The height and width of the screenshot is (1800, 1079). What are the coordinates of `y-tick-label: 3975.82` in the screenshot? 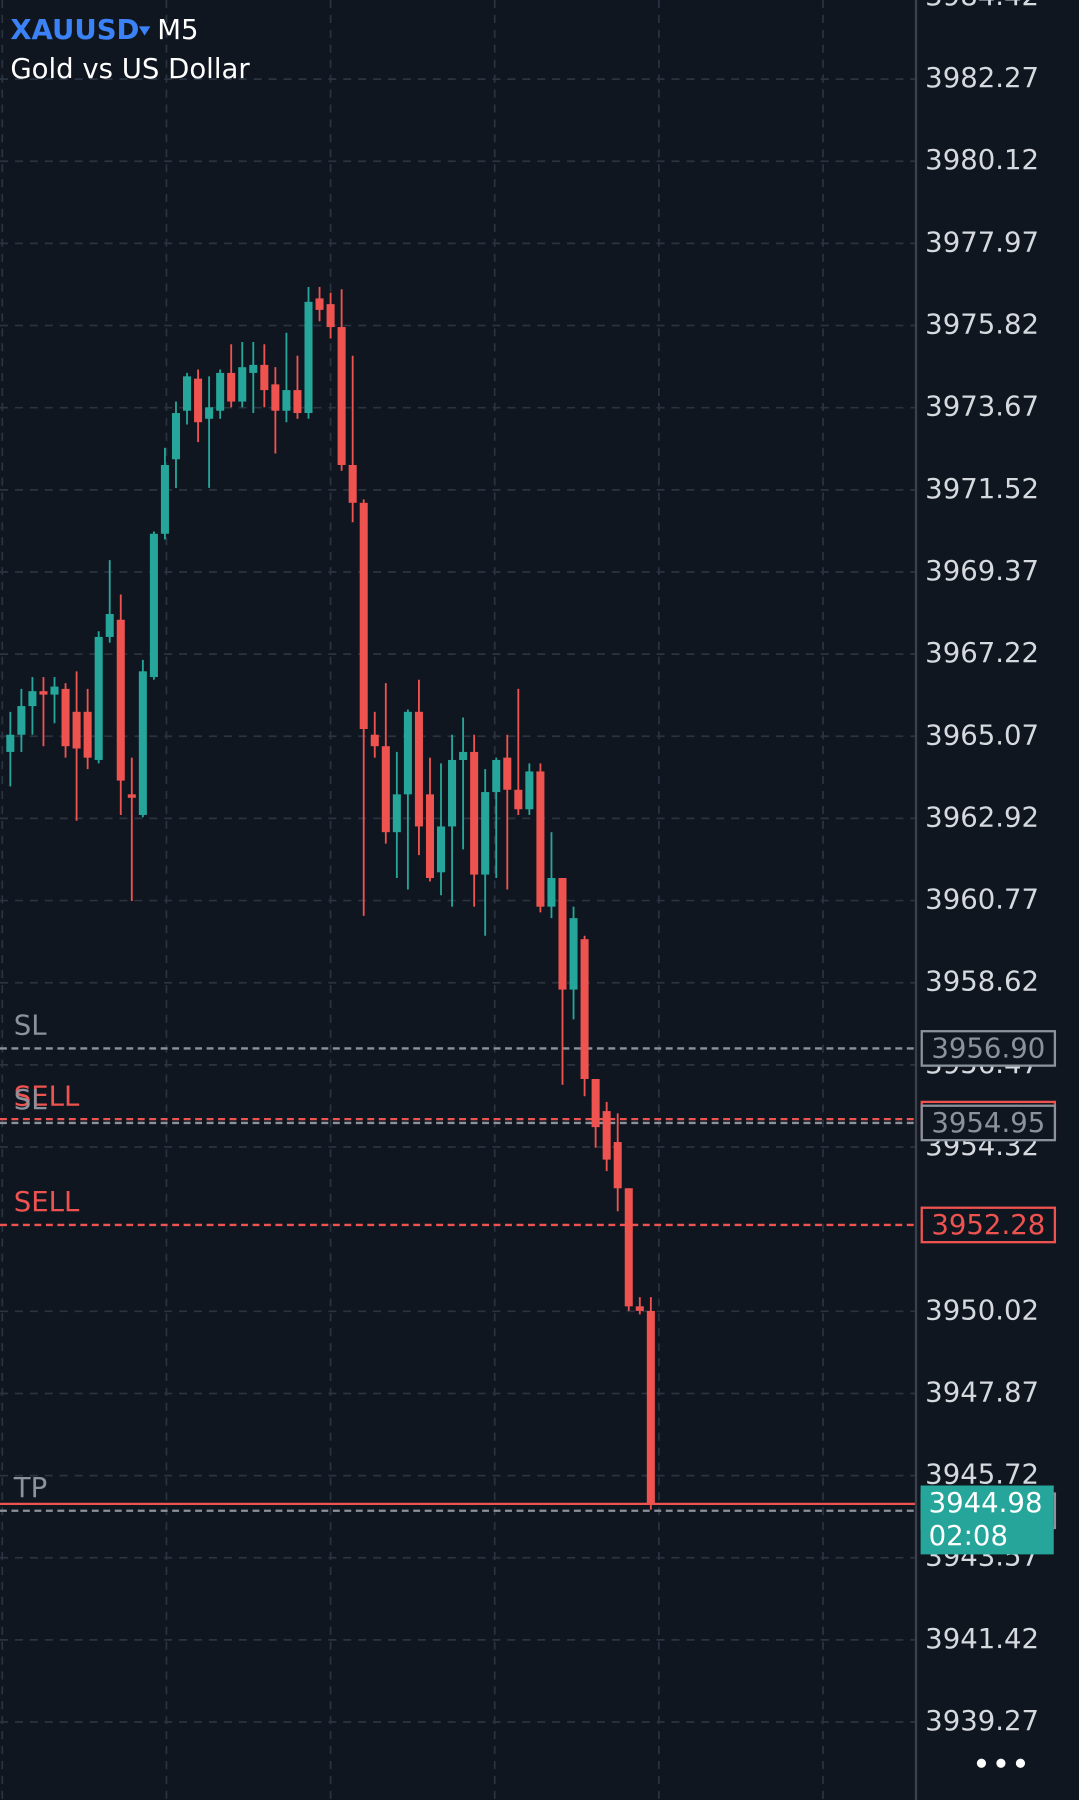 It's located at (982, 325).